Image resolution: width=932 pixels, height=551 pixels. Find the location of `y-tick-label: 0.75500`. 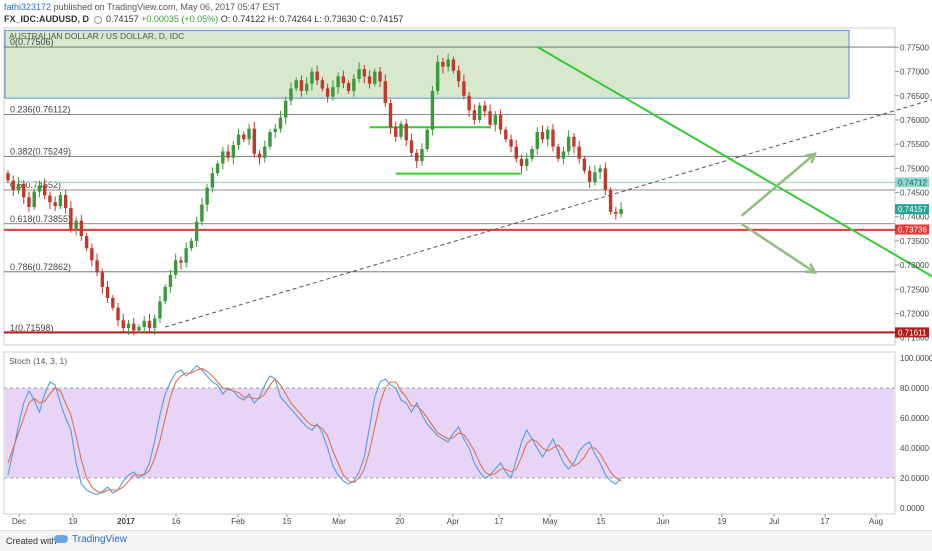

y-tick-label: 0.75500 is located at coordinates (914, 144).